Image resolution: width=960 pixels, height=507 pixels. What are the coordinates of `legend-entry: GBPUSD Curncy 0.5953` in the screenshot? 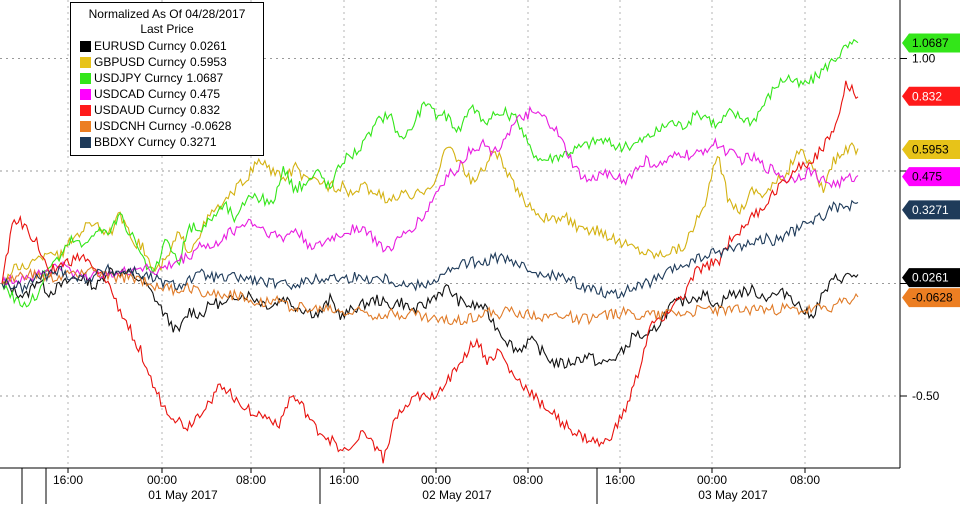 It's located at (153, 62).